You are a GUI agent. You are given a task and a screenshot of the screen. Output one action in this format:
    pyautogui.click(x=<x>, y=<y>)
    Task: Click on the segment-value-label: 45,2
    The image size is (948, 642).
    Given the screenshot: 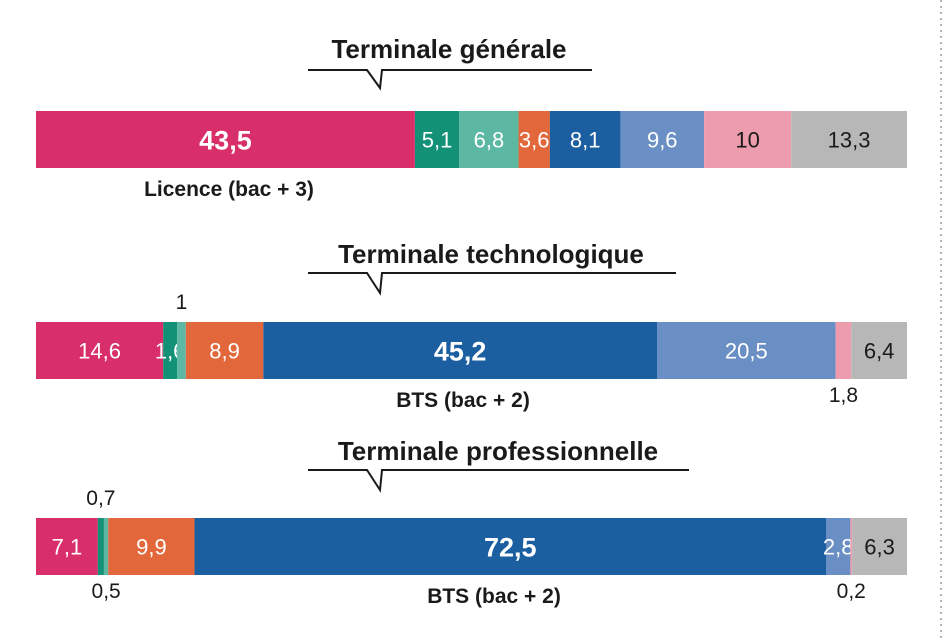 What is the action you would take?
    pyautogui.click(x=460, y=352)
    